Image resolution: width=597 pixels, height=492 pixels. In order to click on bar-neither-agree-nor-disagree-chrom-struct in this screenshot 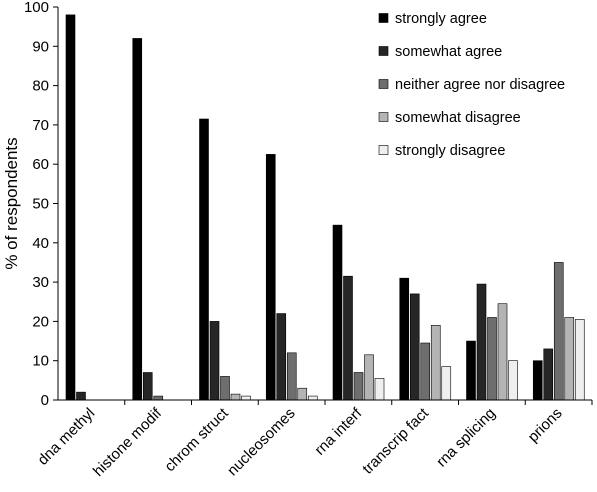, I will do `click(225, 388)`.